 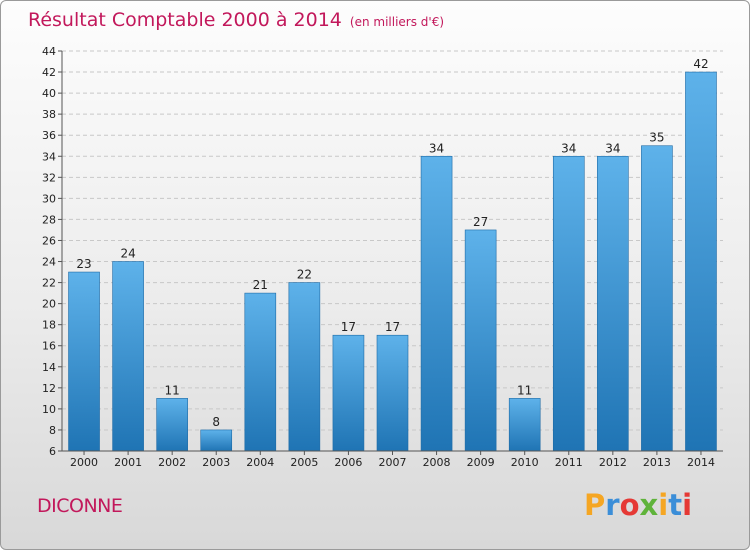 What do you see at coordinates (613, 462) in the screenshot?
I see `x-tick-label: 2012` at bounding box center [613, 462].